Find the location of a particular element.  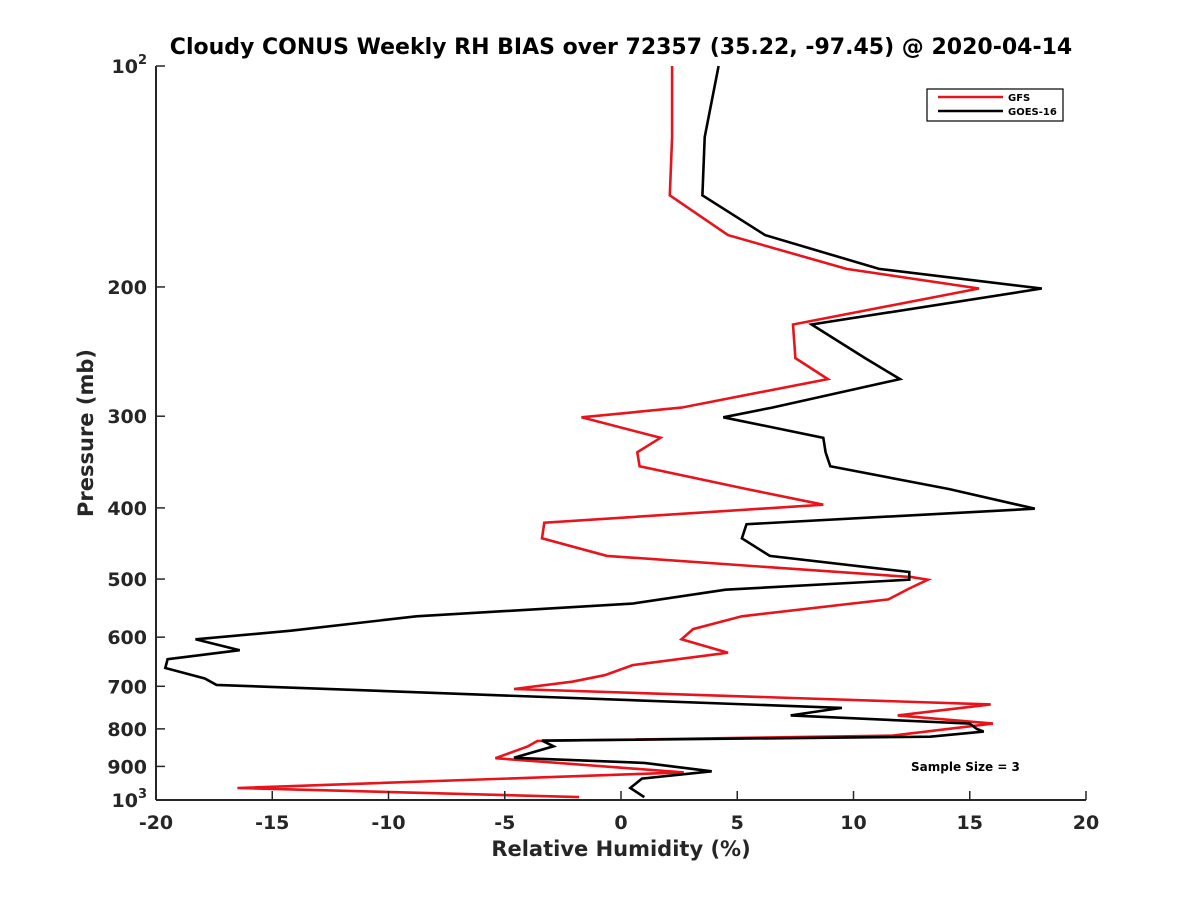

x-tick-label: 5 is located at coordinates (737, 823).